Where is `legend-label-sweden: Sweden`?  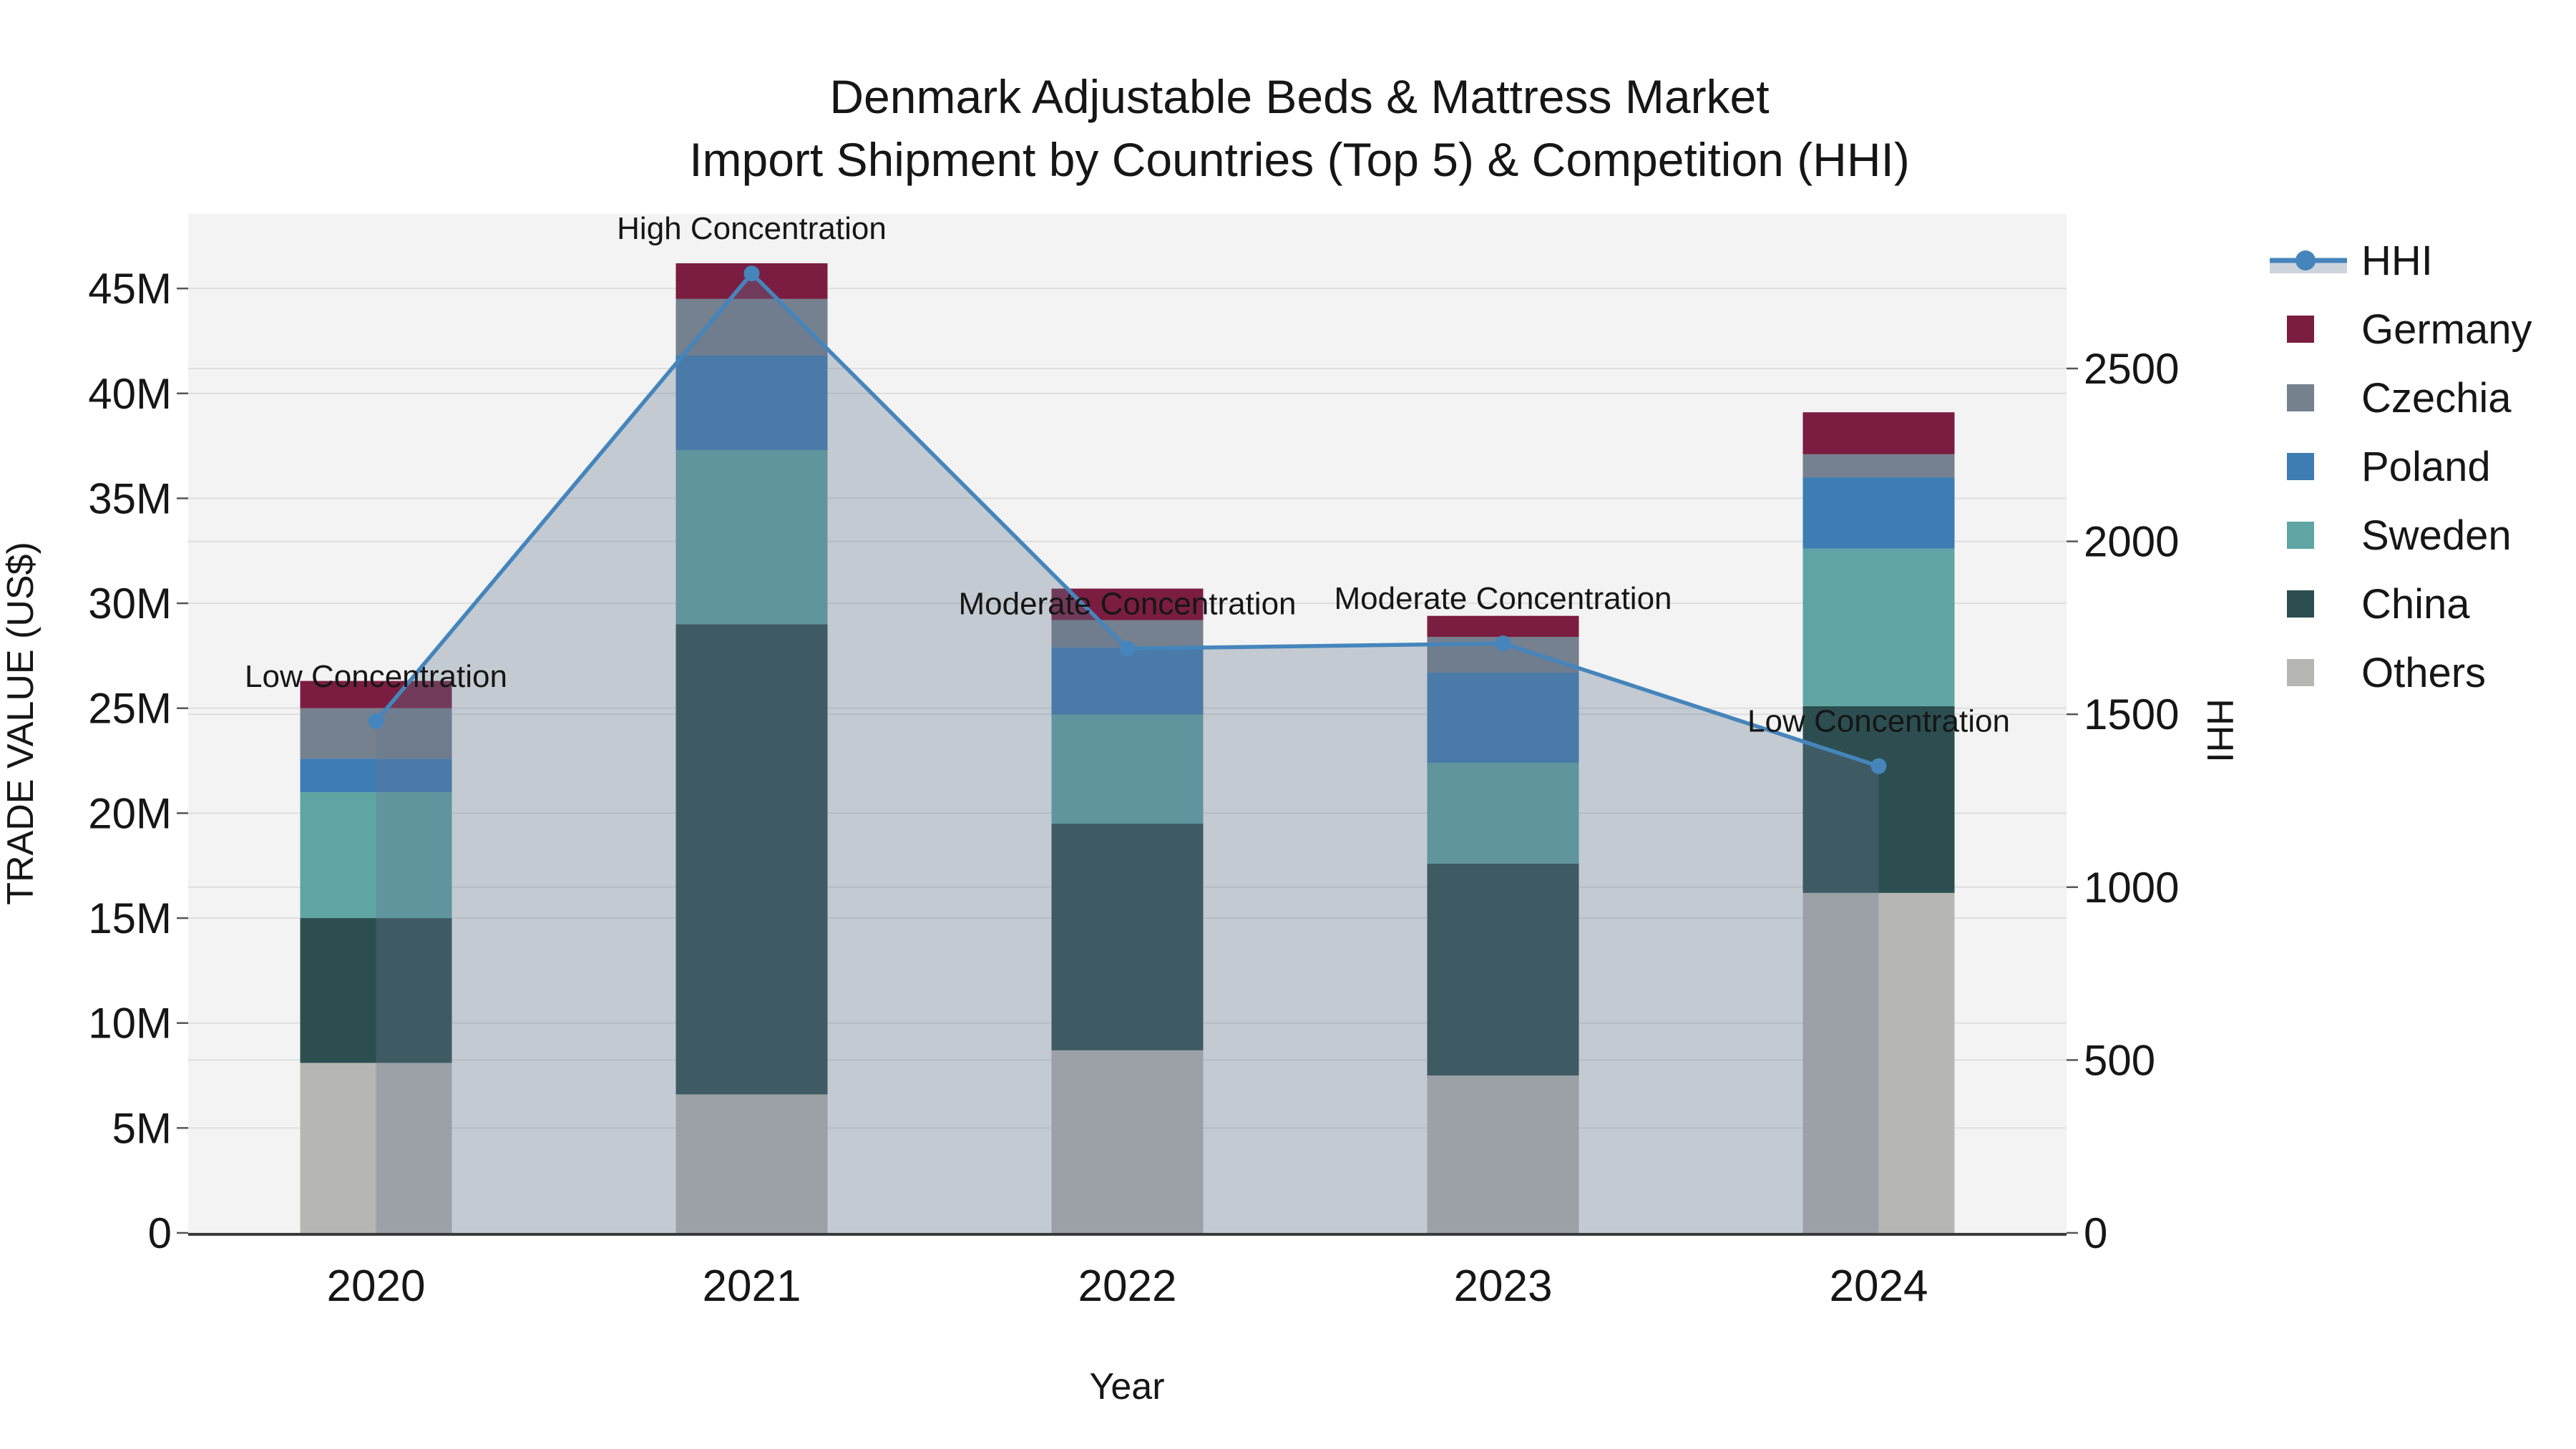
legend-label-sweden: Sweden is located at coordinates (2436, 535).